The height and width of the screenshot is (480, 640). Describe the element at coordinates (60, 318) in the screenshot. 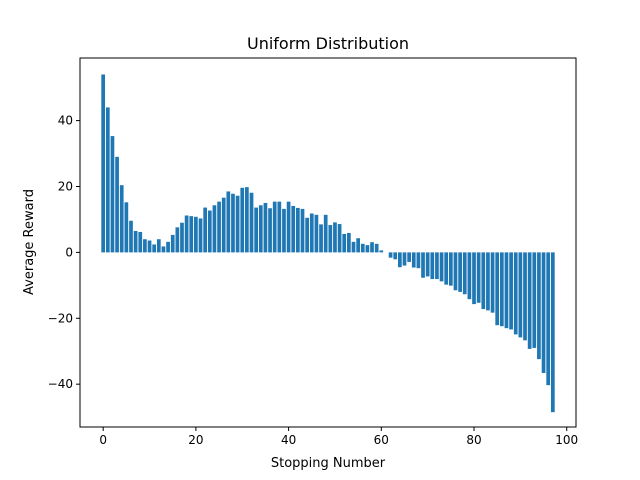

I see `y-tick-label: −20` at that location.